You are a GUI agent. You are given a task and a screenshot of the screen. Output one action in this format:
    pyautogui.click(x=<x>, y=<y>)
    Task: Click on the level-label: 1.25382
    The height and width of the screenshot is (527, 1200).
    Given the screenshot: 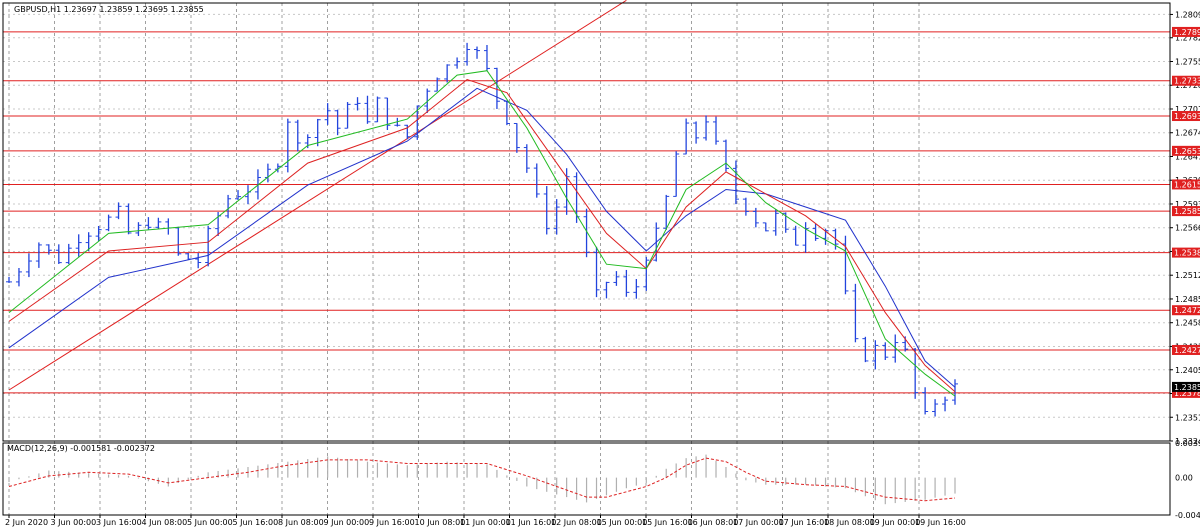 What is the action you would take?
    pyautogui.click(x=1187, y=253)
    